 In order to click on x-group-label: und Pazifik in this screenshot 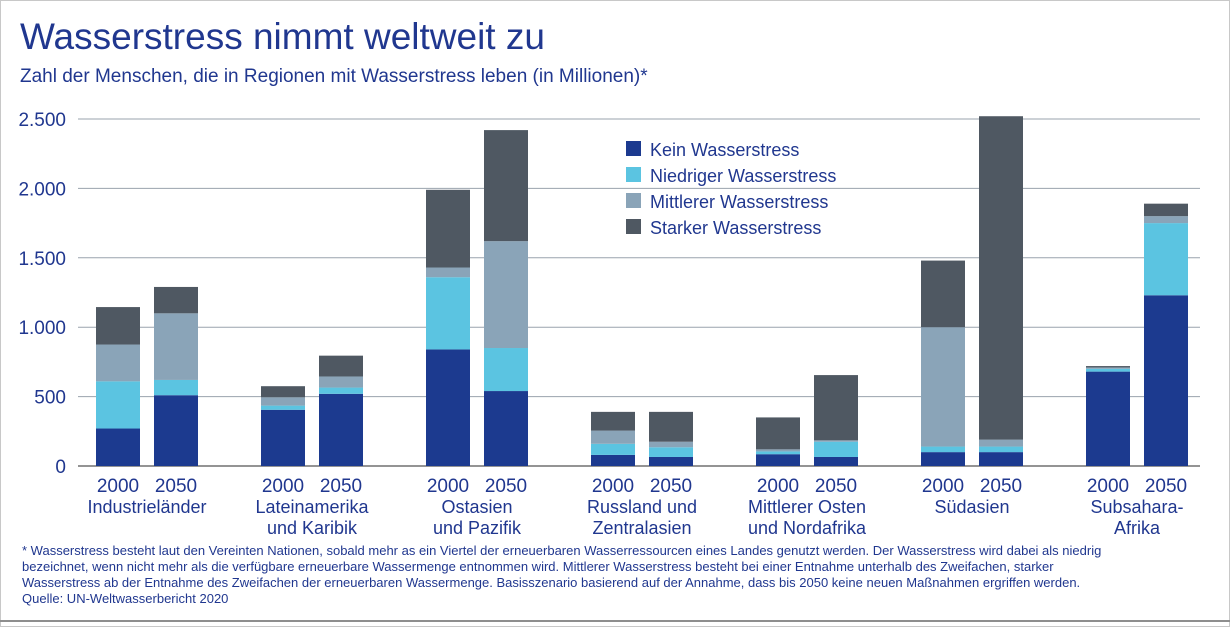, I will do `click(477, 528)`.